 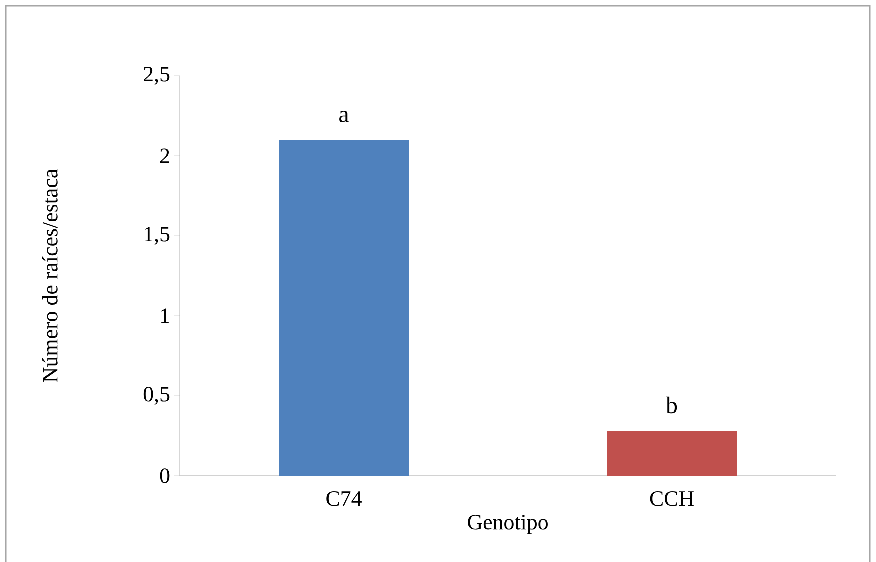 I want to click on annotation: b, so click(x=672, y=405).